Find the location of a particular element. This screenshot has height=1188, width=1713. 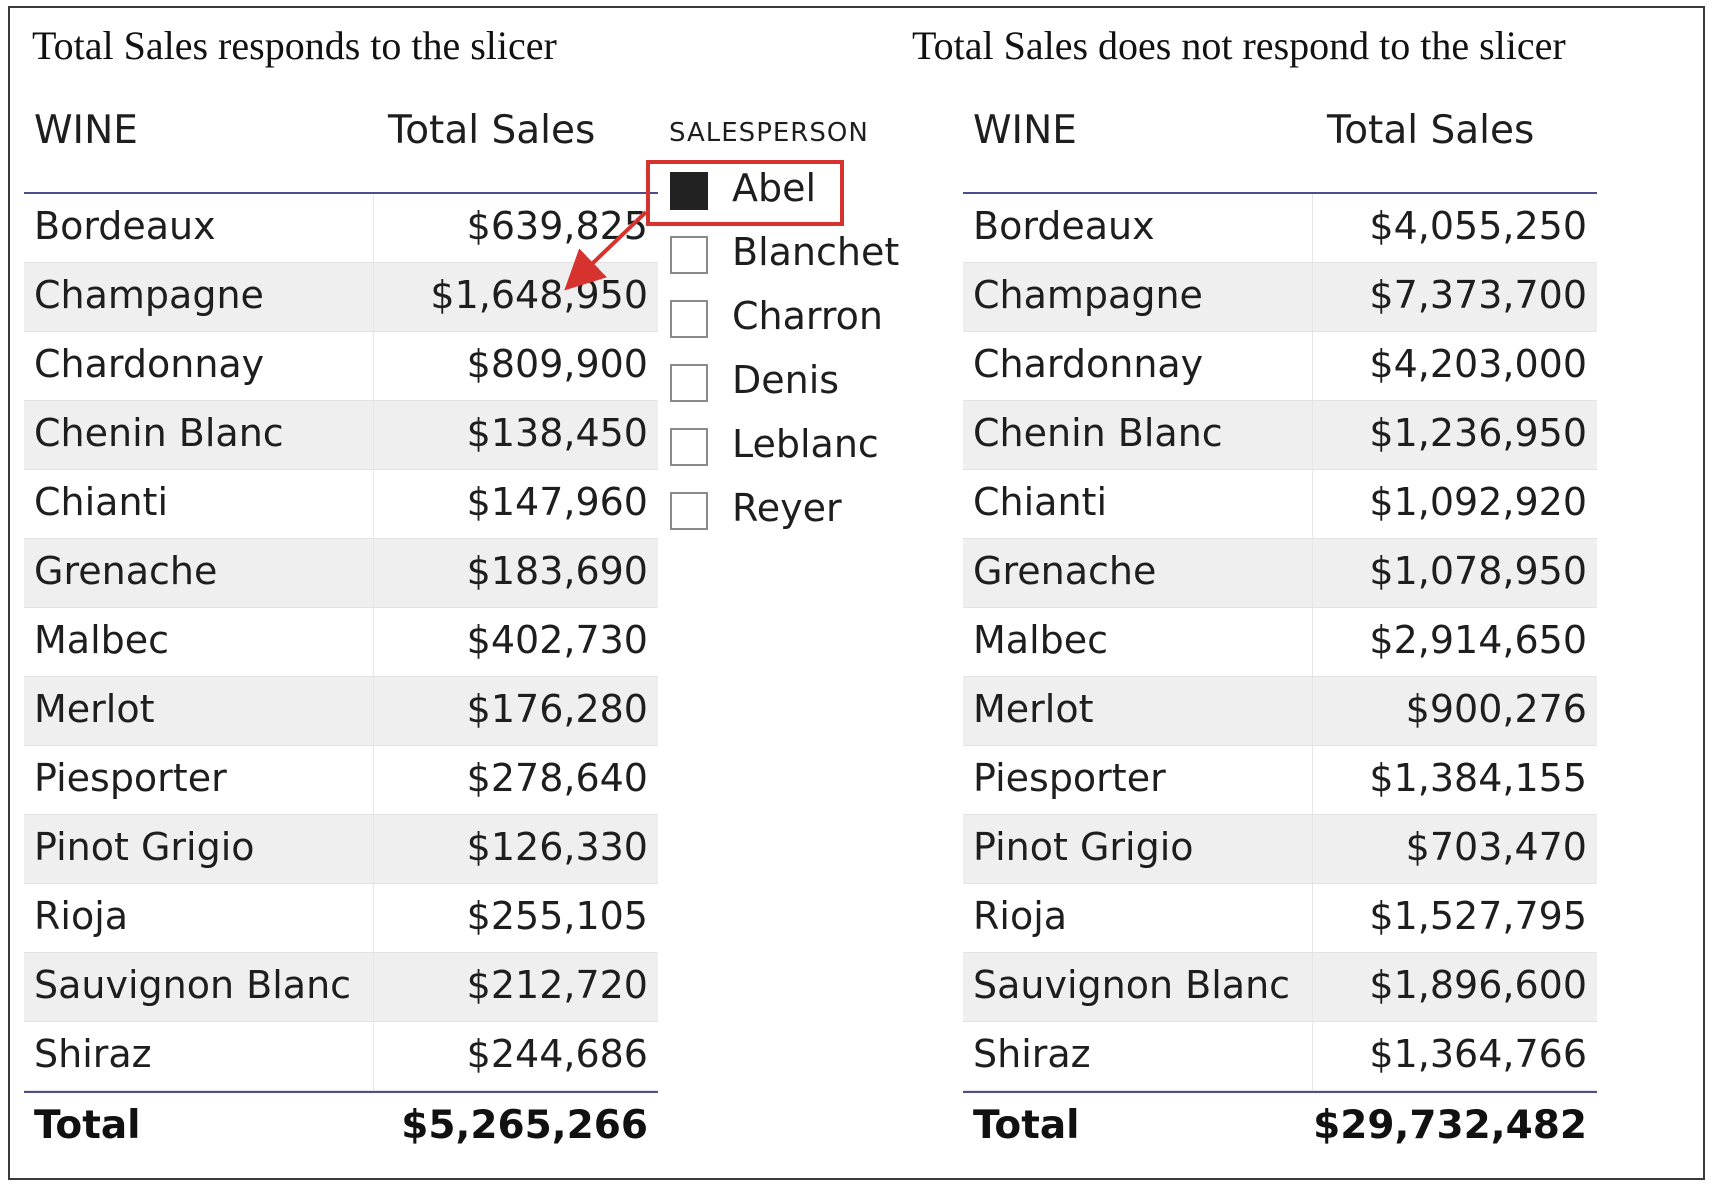

table-row: Bordeaux $639,825 is located at coordinates (341, 228).